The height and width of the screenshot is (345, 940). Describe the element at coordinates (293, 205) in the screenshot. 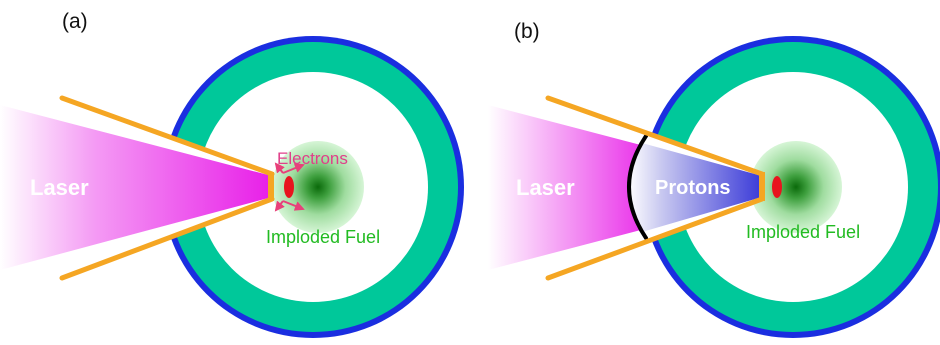

I see `electron-arrow-down` at that location.